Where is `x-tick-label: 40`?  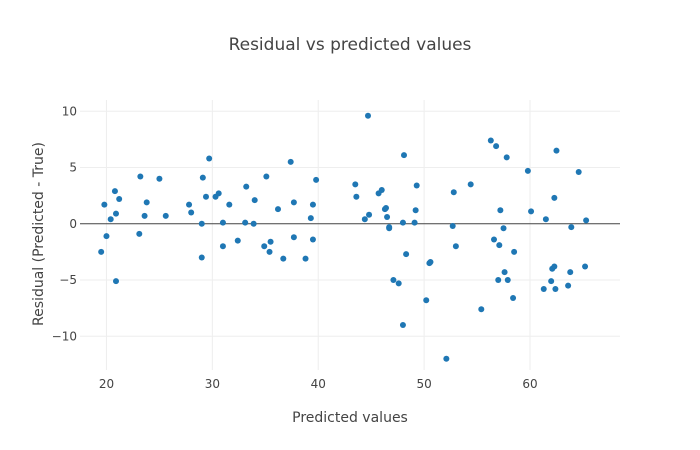
x-tick-label: 40 is located at coordinates (318, 384).